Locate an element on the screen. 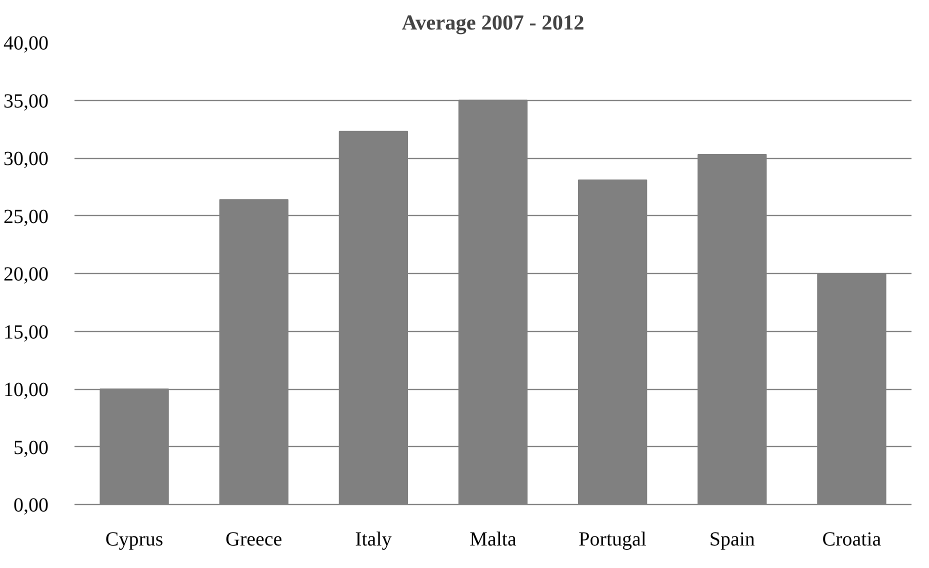 This screenshot has height=568, width=929. y-tick-label: 0,00 is located at coordinates (31, 505).